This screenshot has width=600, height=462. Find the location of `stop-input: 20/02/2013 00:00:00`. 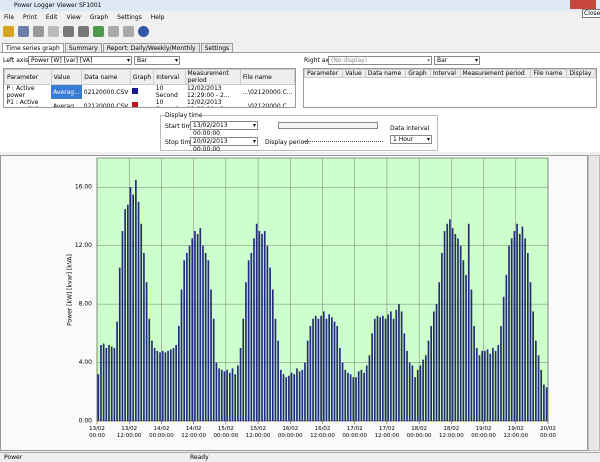

stop-input: 20/02/2013 00:00:00 is located at coordinates (224, 145).